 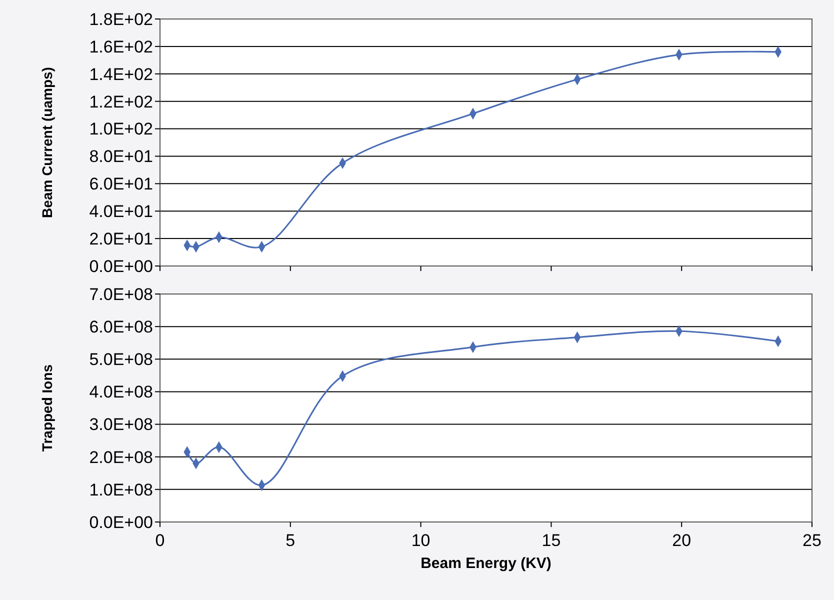 I want to click on y-tick-label: 2.0E+08, so click(x=121, y=457).